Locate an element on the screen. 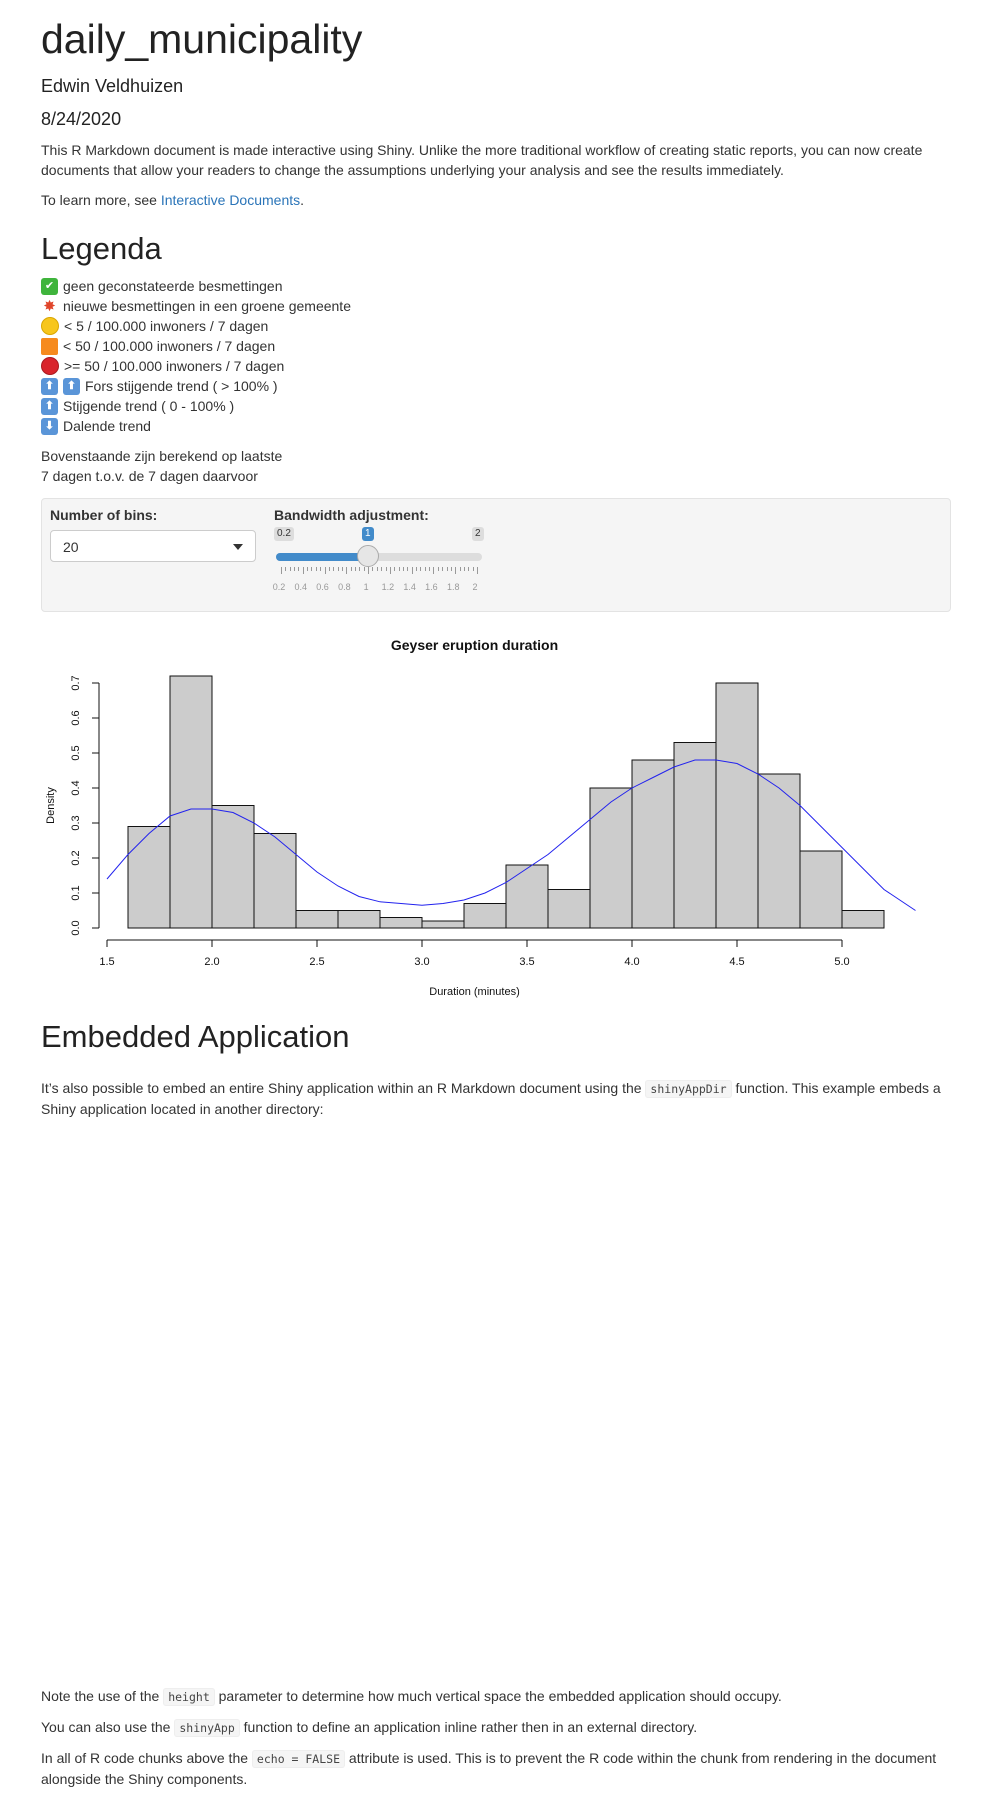 This screenshot has width=992, height=1800. embedded-heading: Embedded Application is located at coordinates (195, 1036).